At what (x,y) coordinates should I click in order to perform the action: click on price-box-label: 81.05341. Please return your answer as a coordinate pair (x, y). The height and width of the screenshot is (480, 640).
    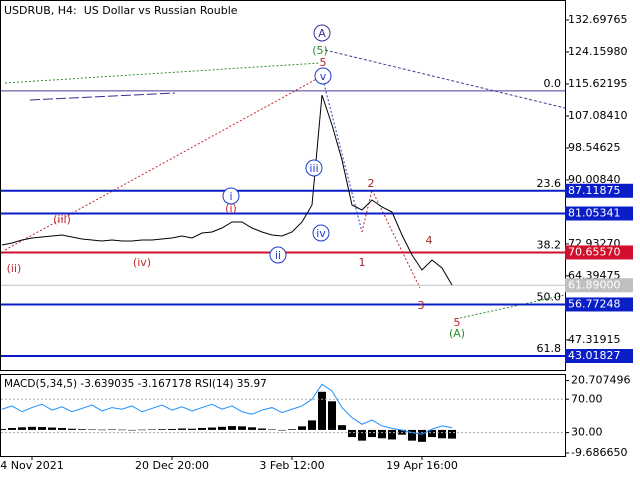
    Looking at the image, I should click on (594, 212).